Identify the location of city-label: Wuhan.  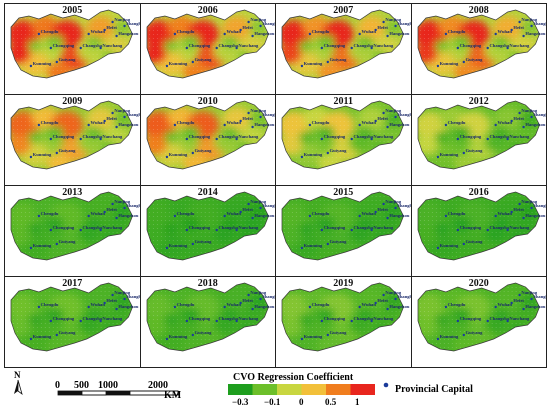
(368, 31).